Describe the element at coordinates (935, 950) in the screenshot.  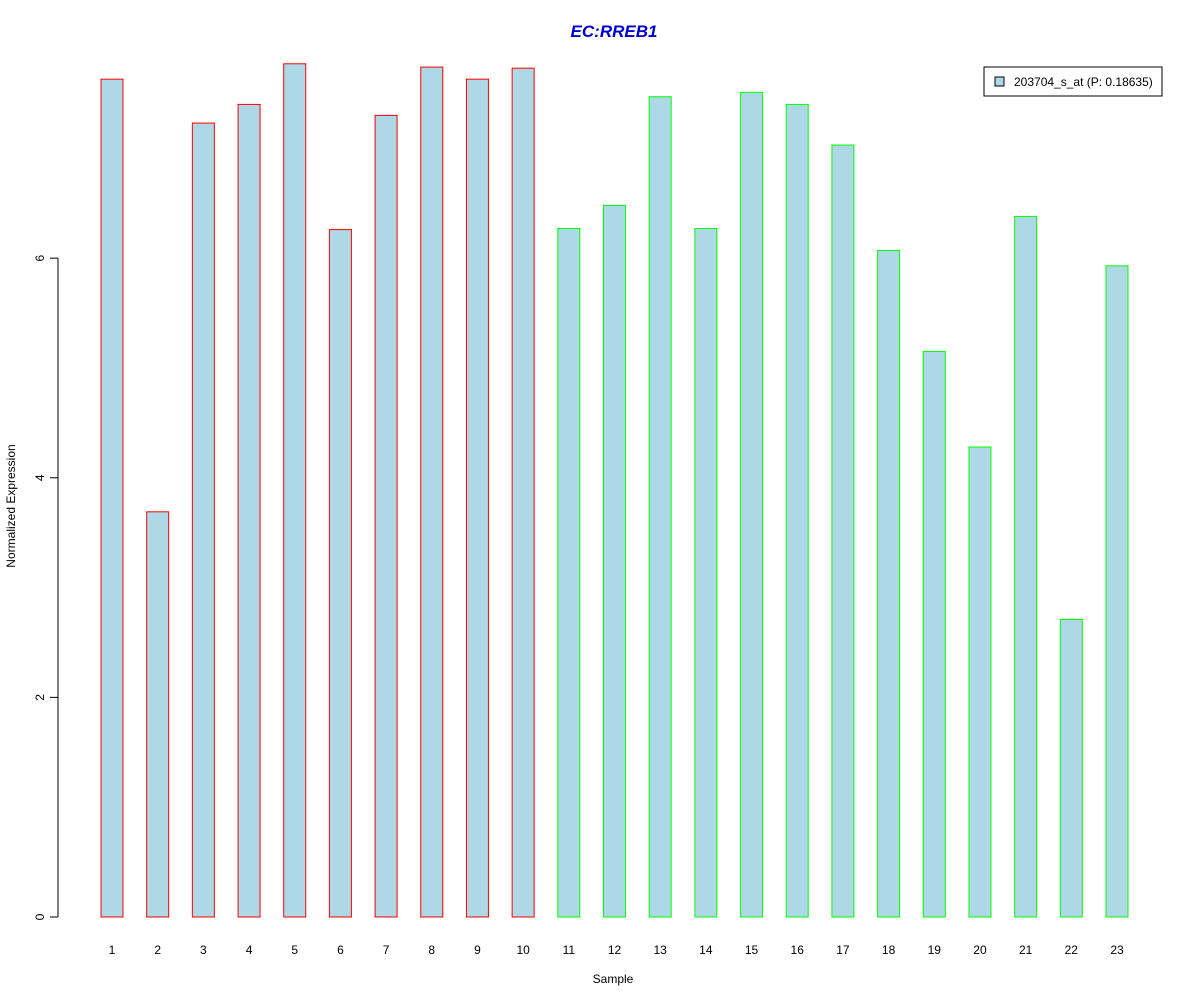
I see `x-tick-label: 19` at that location.